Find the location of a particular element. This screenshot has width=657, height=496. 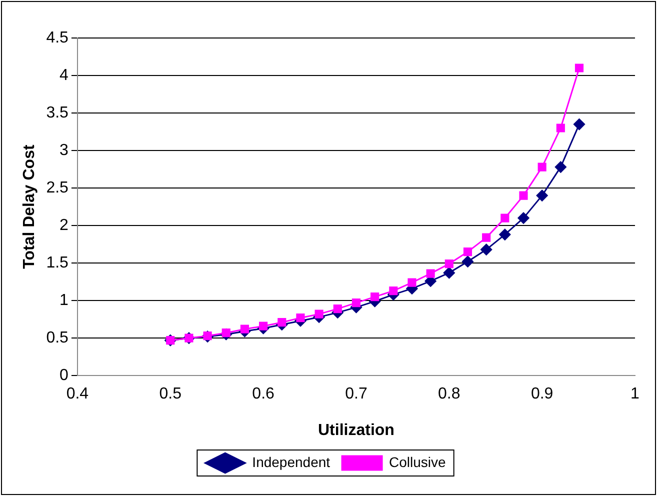

x-tick-label: 0.6 is located at coordinates (263, 394).